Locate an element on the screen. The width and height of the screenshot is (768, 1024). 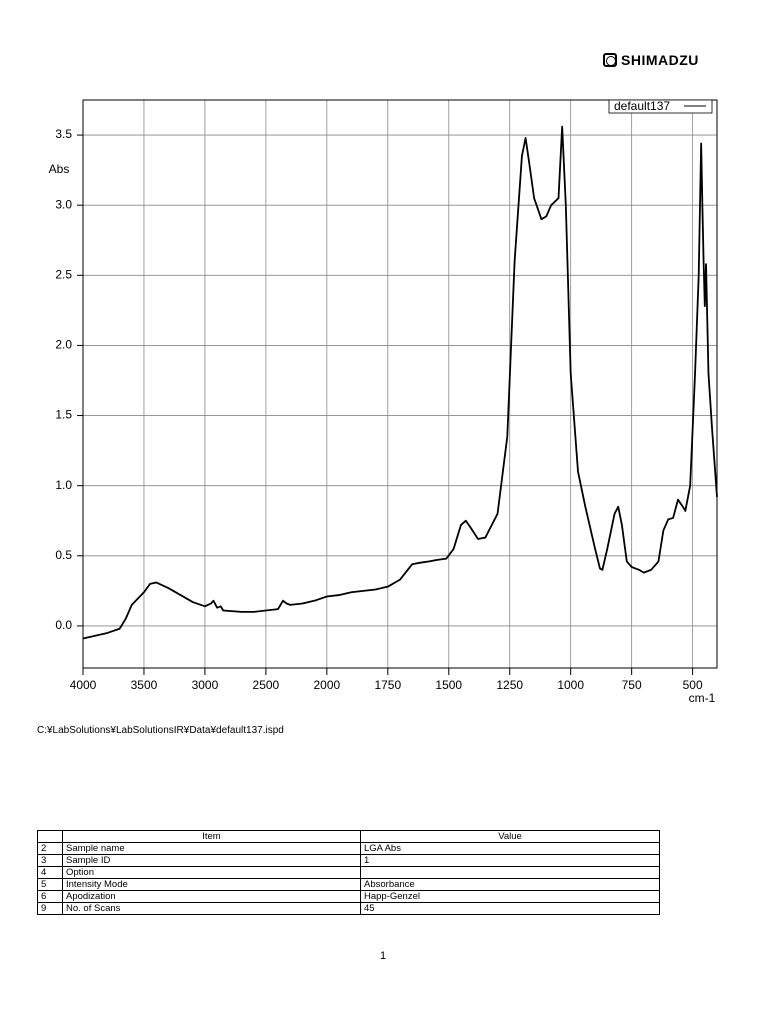
x-tick-label: 1750 is located at coordinates (387, 685).